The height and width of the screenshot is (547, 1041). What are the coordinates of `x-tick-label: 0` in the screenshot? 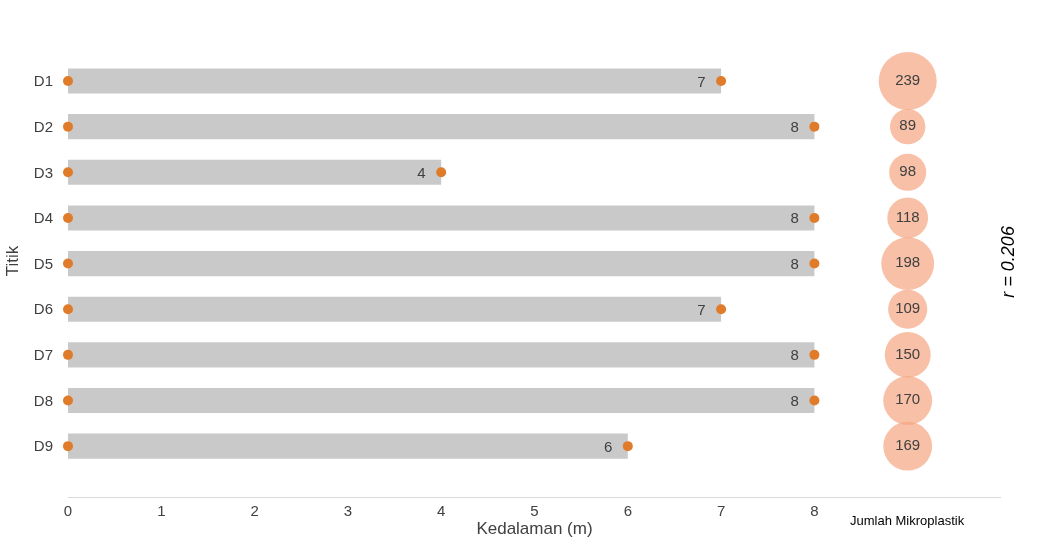 It's located at (68, 510).